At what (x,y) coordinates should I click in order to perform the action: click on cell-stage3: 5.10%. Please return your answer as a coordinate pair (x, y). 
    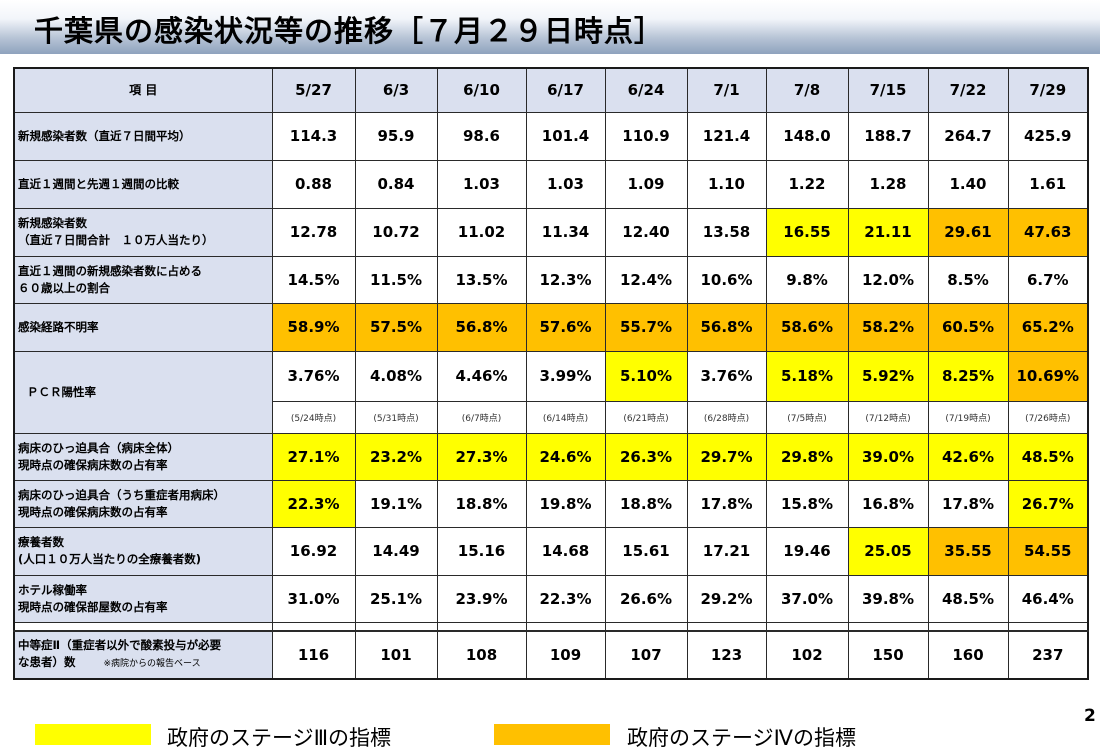
    Looking at the image, I should click on (646, 376).